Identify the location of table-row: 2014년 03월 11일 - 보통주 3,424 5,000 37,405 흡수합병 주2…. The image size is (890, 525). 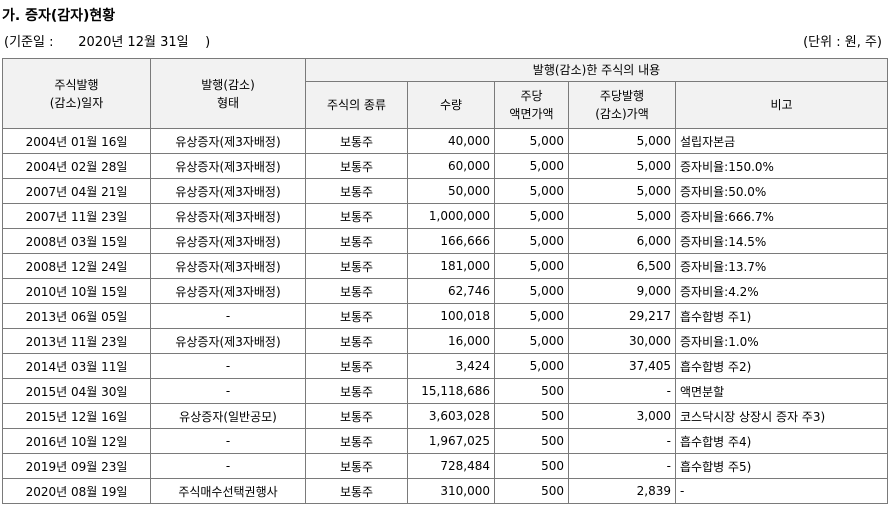
(445, 366).